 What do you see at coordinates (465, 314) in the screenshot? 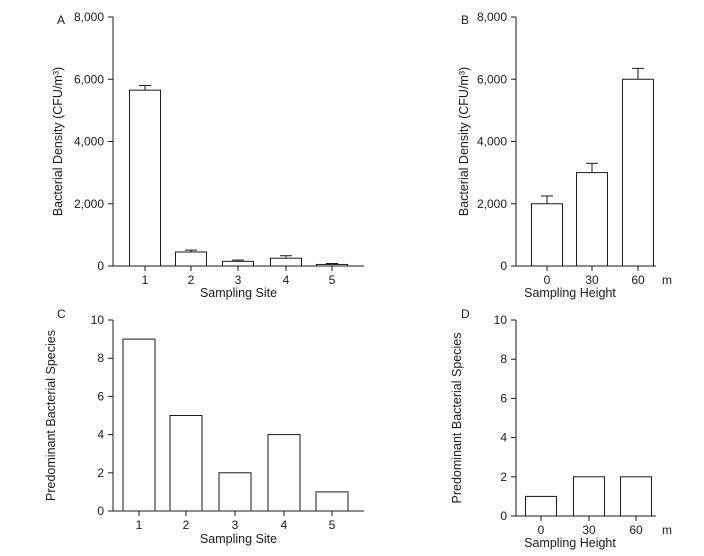
I see `panel-label: D` at bounding box center [465, 314].